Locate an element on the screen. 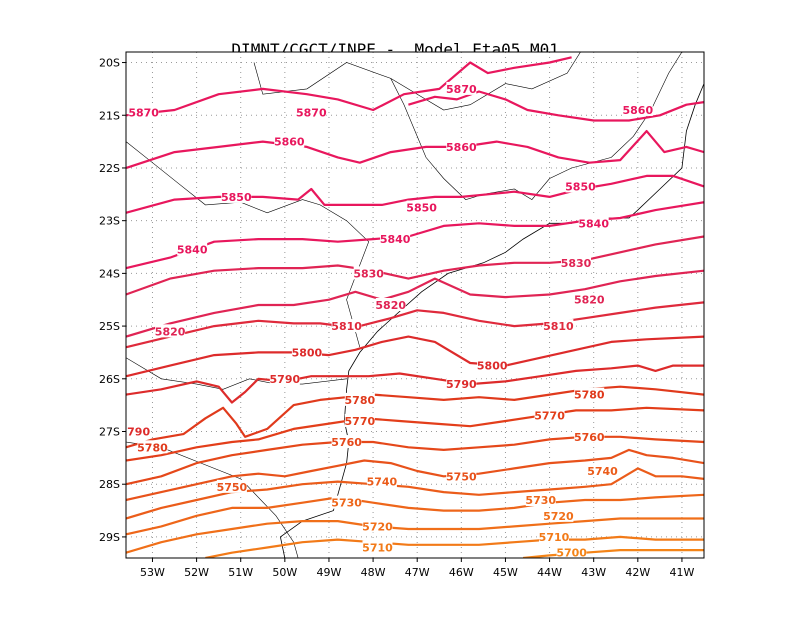 This screenshot has height=618, width=800. lon-tick-label: 49W is located at coordinates (329, 572).